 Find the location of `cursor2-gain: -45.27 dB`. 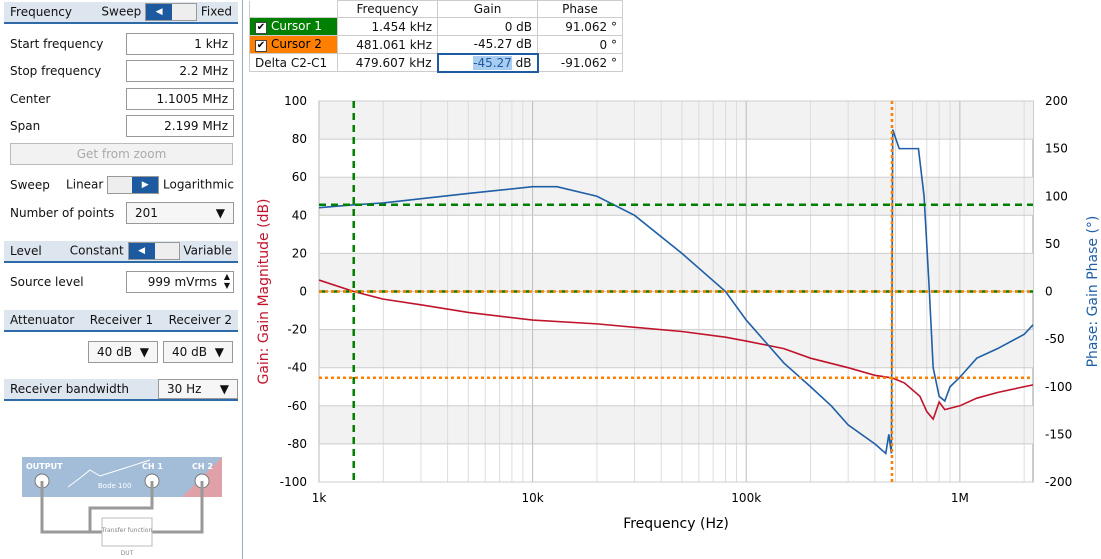

cursor2-gain: -45.27 dB is located at coordinates (487, 44).